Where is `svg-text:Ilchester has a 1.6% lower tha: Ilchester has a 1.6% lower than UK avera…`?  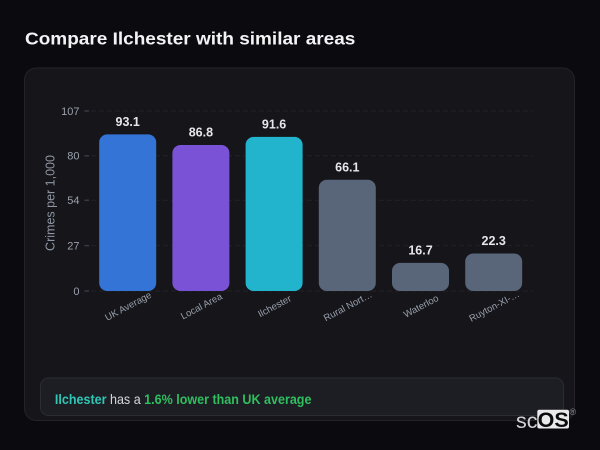
svg-text:Ilchester has a 1.6% lower tha: Ilchester has a 1.6% lower than UK avera… is located at coordinates (183, 399).